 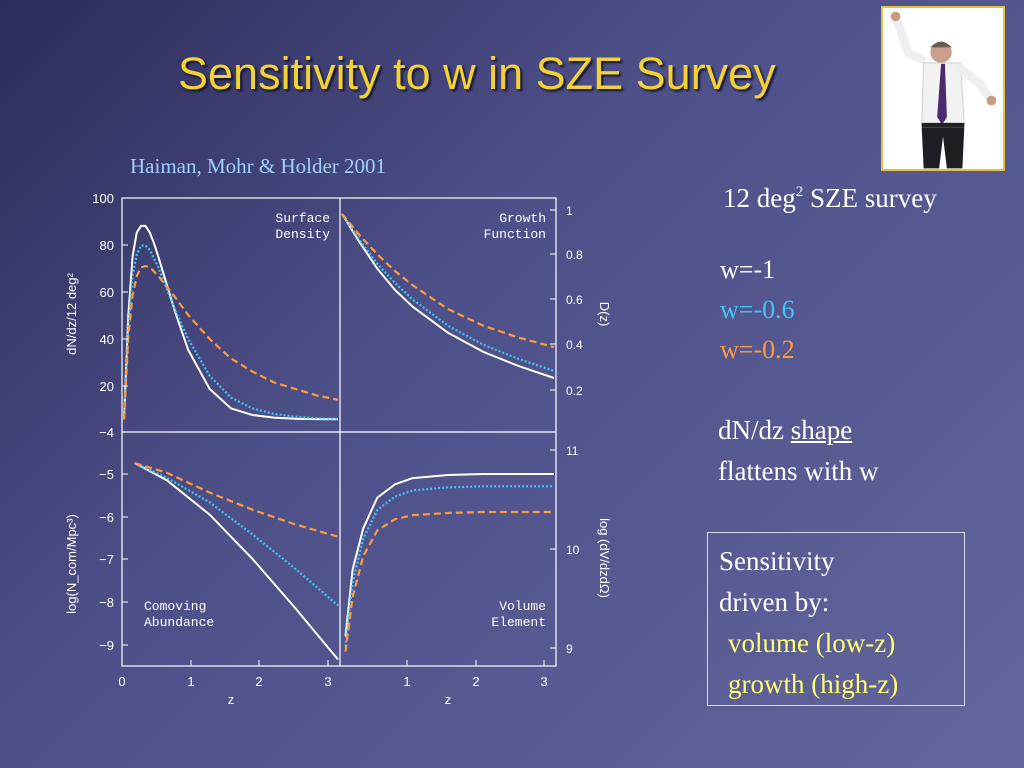 What do you see at coordinates (302, 218) in the screenshot?
I see `panel-annotation-top-left-0: Surface` at bounding box center [302, 218].